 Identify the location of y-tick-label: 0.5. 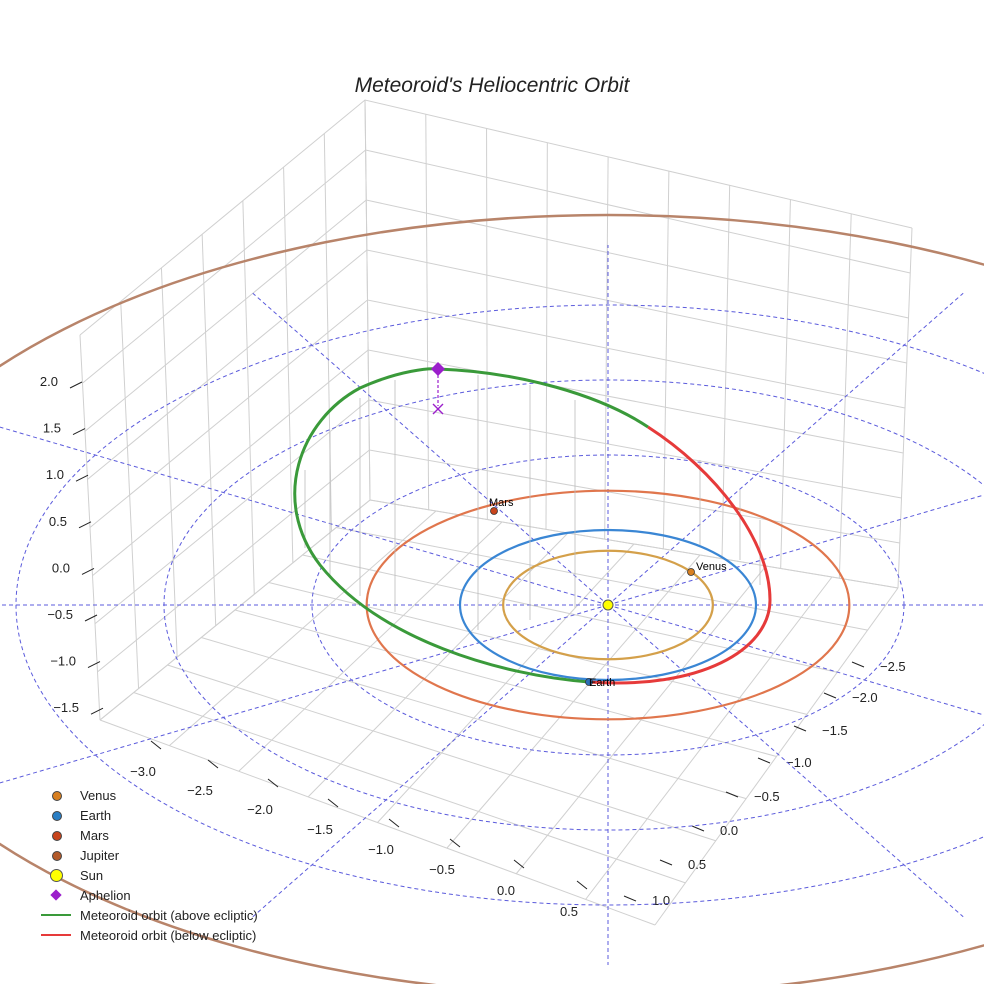
(697, 864).